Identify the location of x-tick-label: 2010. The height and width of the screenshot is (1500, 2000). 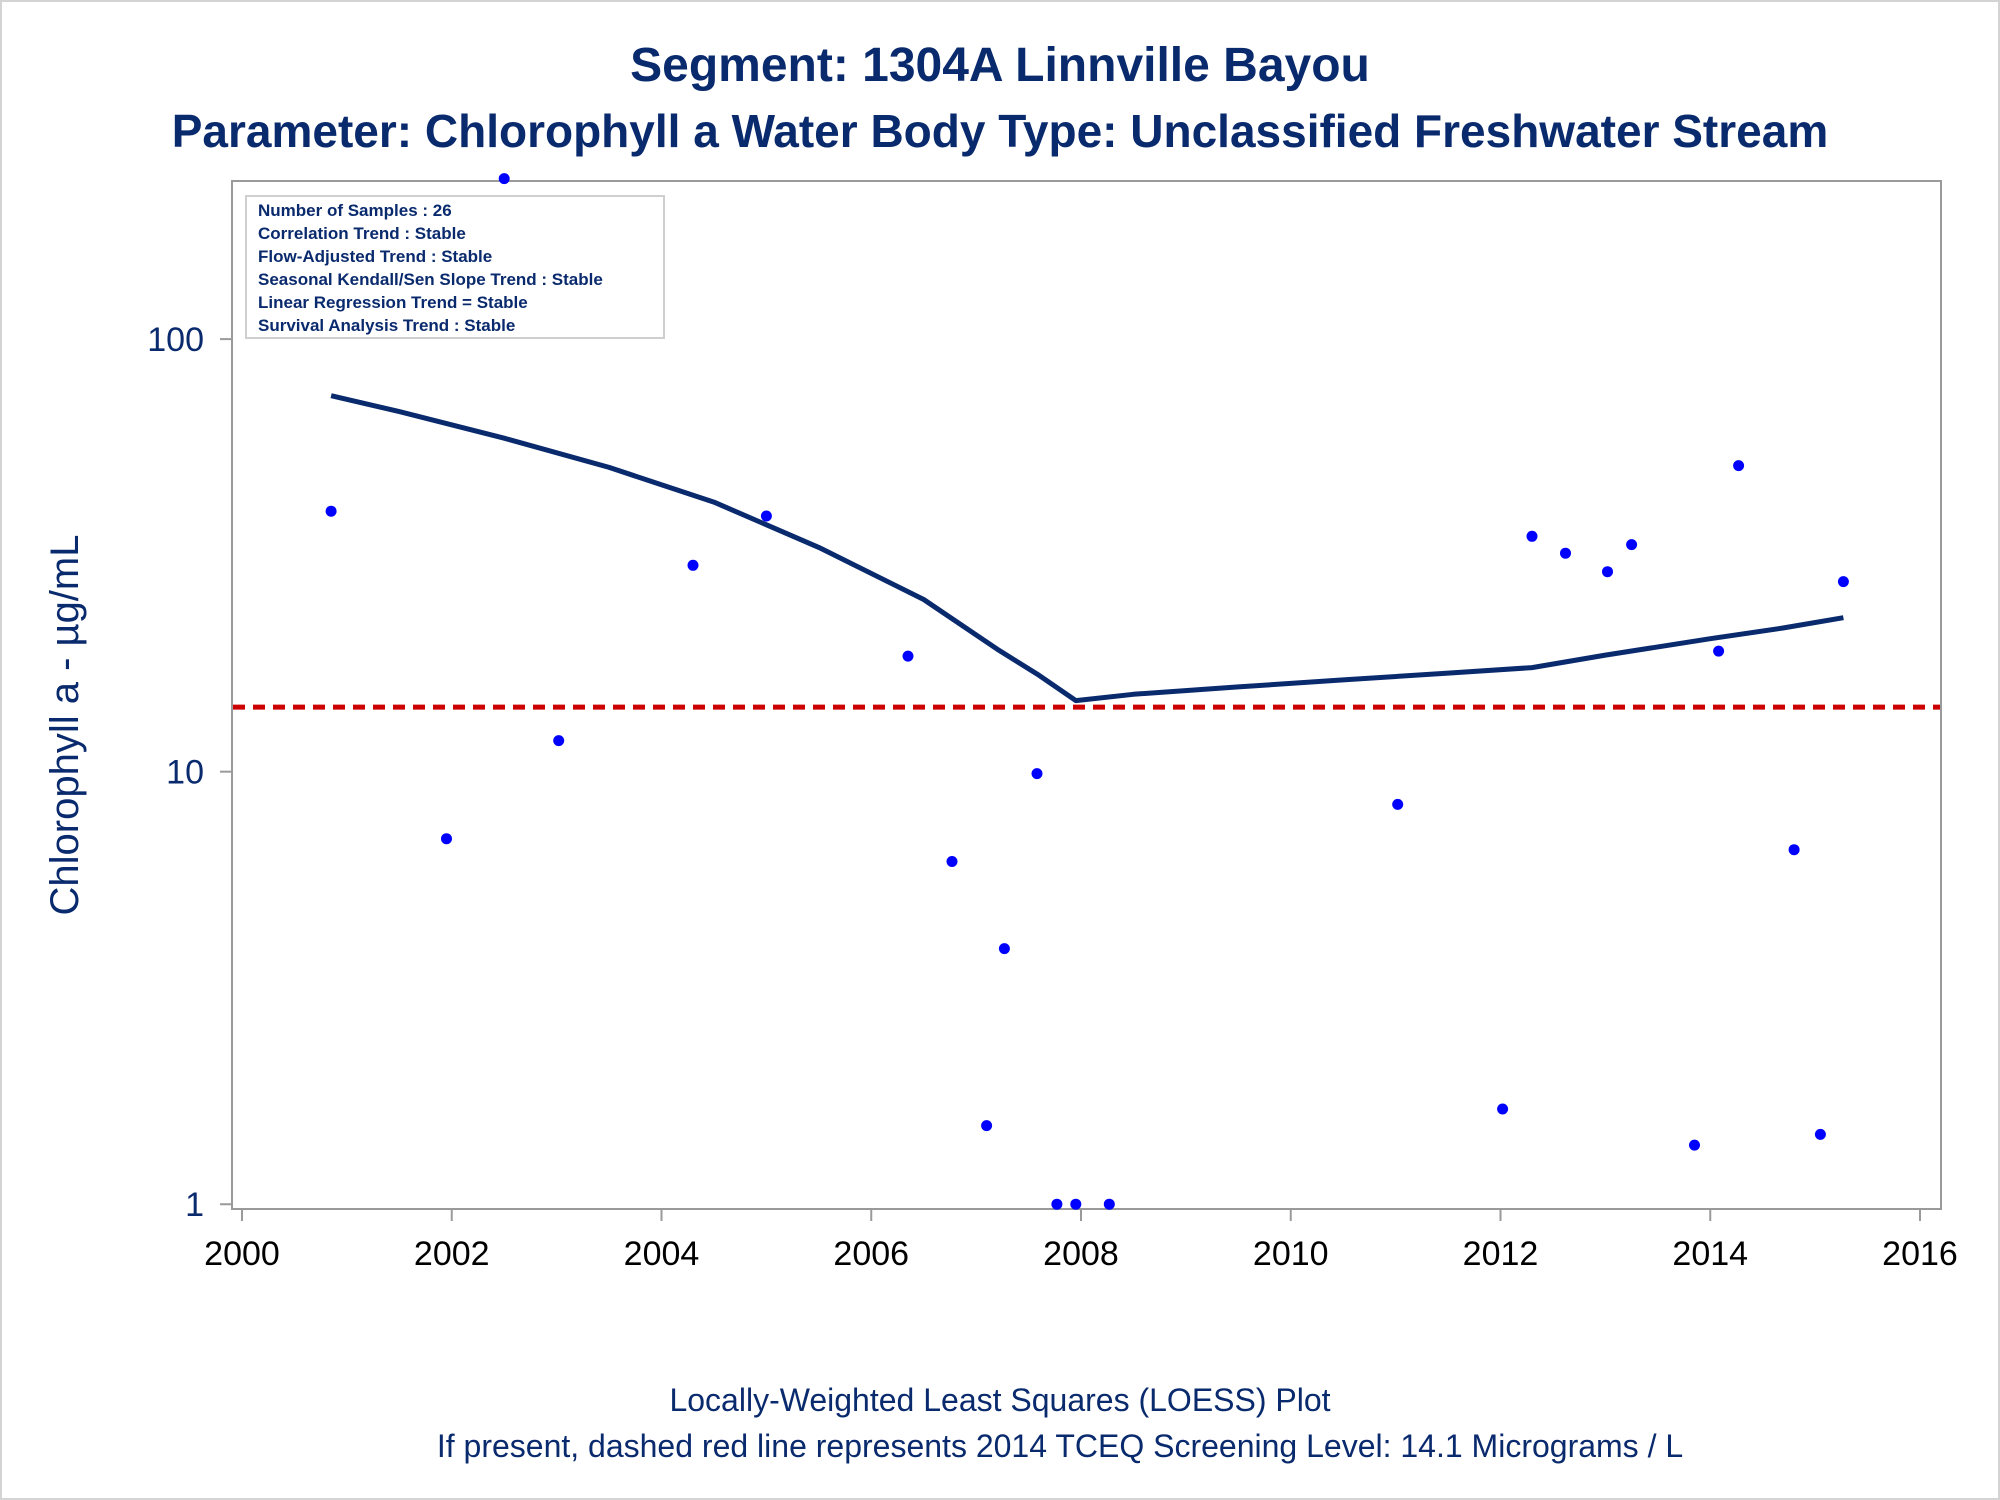
(1291, 1254).